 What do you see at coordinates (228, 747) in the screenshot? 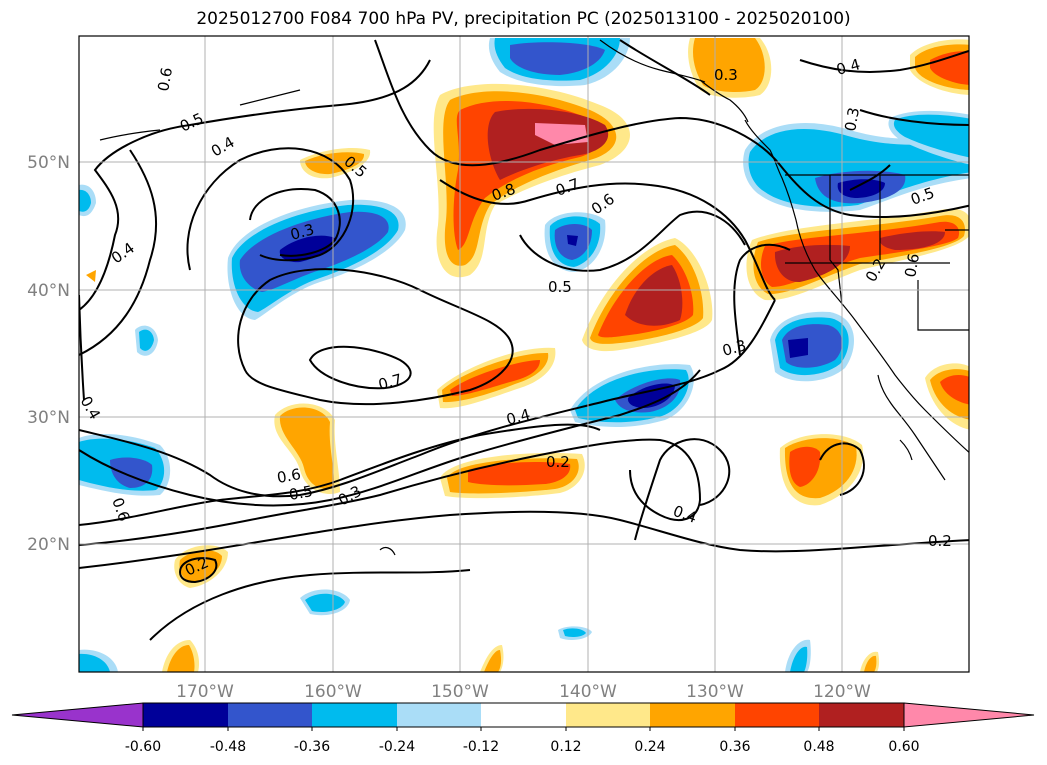
I see `colorbar-tick-label: -0.48` at bounding box center [228, 747].